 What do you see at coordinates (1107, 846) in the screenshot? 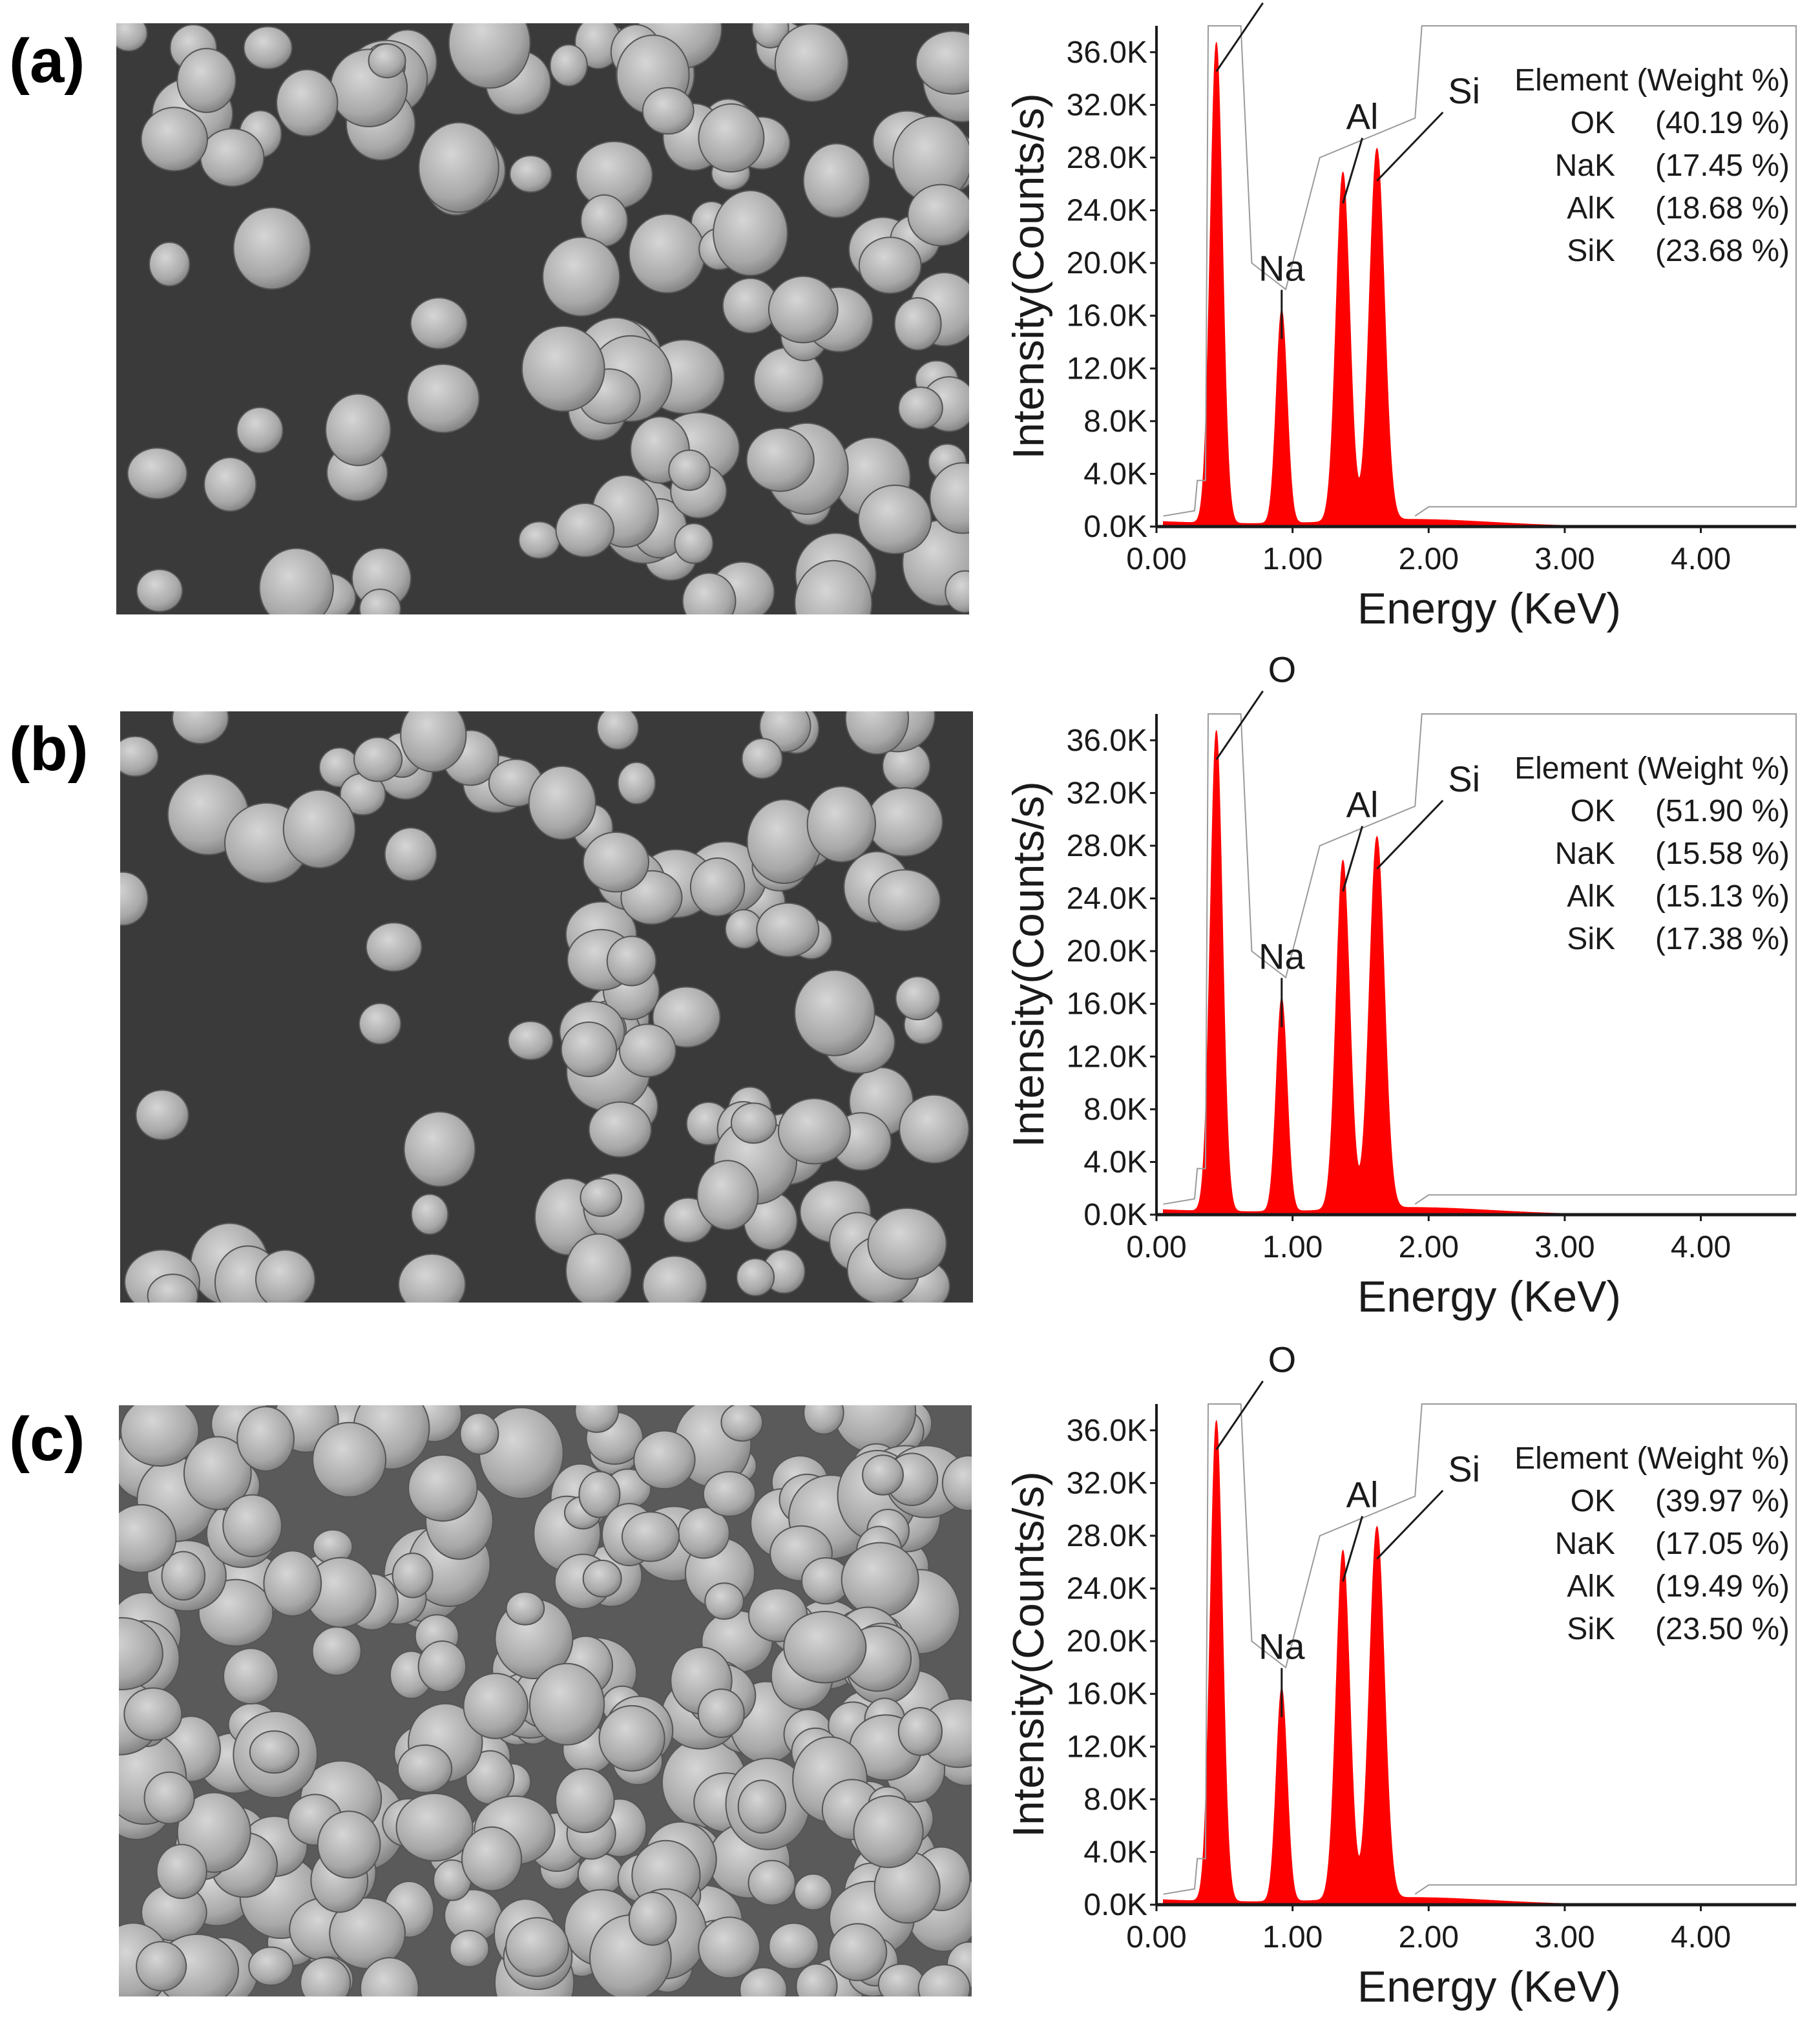
I see `y-tick-label: 28.0K` at bounding box center [1107, 846].